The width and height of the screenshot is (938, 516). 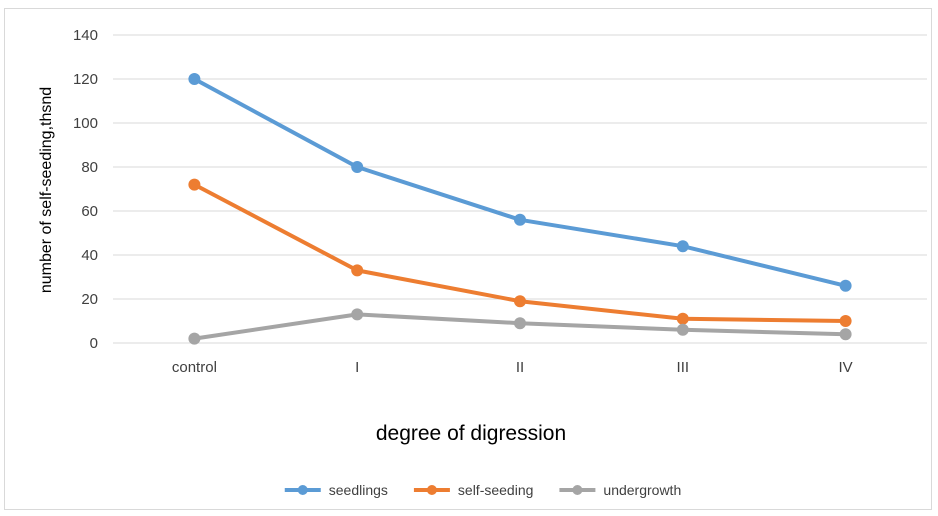 I want to click on y-tick-label: 20, so click(x=89, y=299).